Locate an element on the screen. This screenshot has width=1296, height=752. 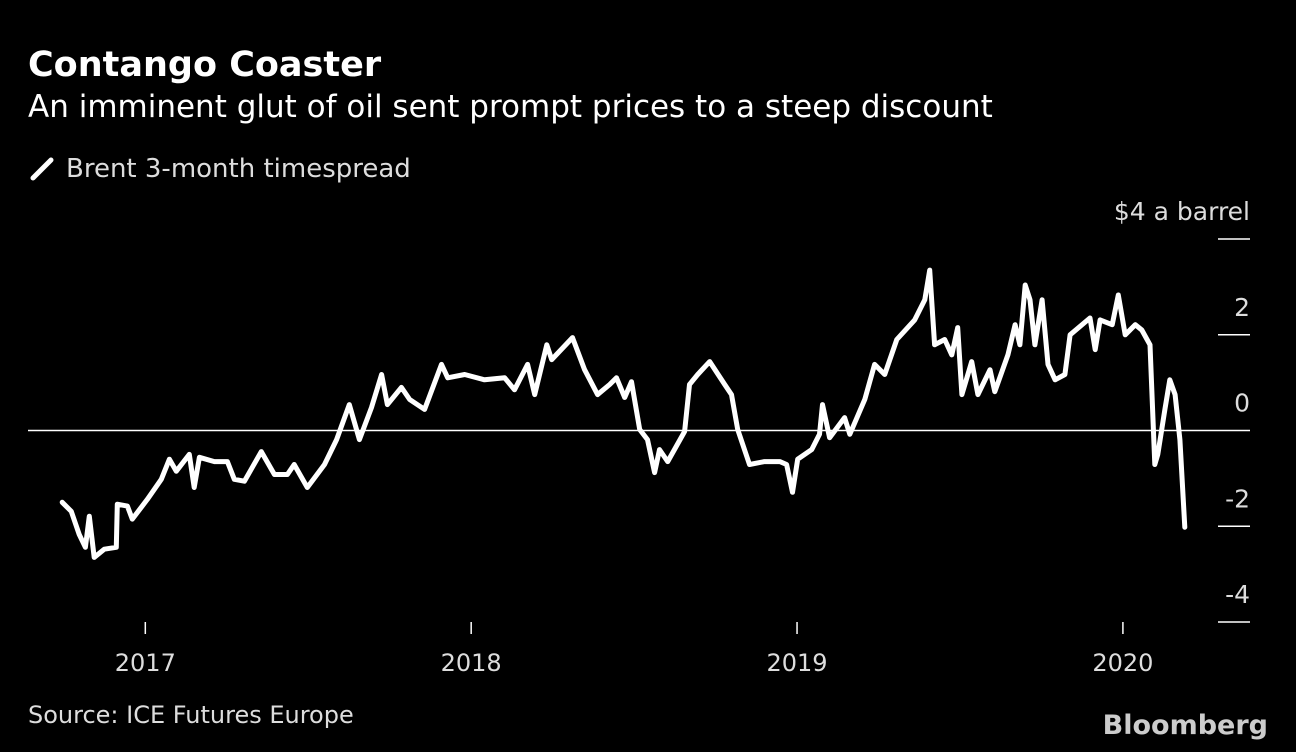
legend-label: Brent 3-month timespread is located at coordinates (238, 169).